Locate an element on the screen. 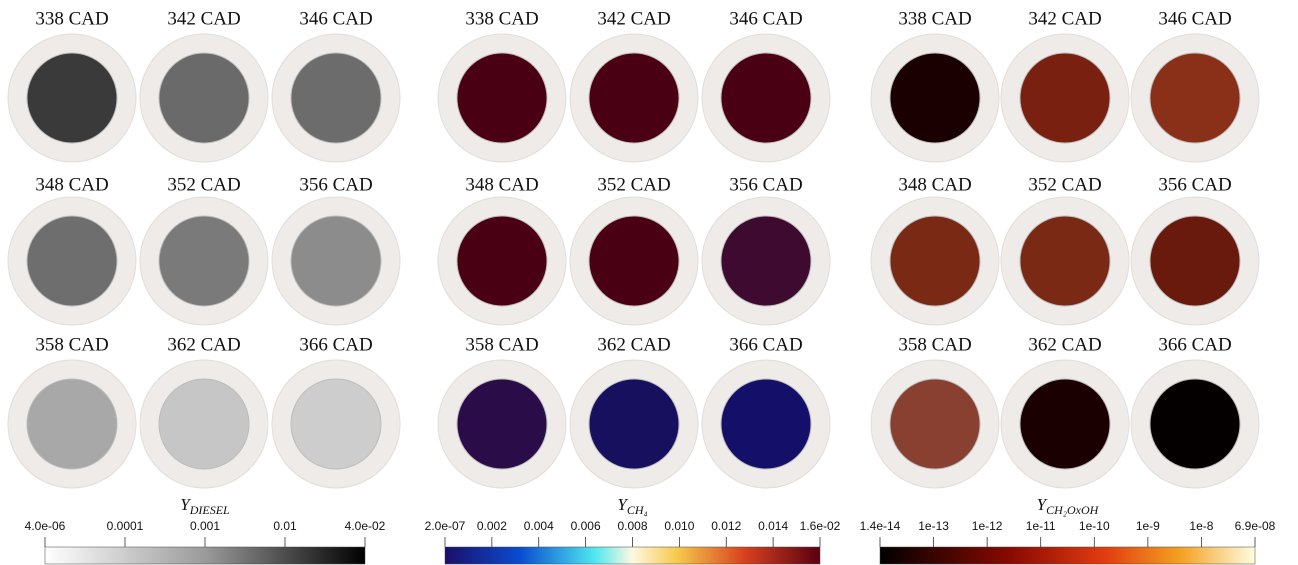 The width and height of the screenshot is (1298, 565). colorbar-tick-label: 1e-10 is located at coordinates (1094, 526).